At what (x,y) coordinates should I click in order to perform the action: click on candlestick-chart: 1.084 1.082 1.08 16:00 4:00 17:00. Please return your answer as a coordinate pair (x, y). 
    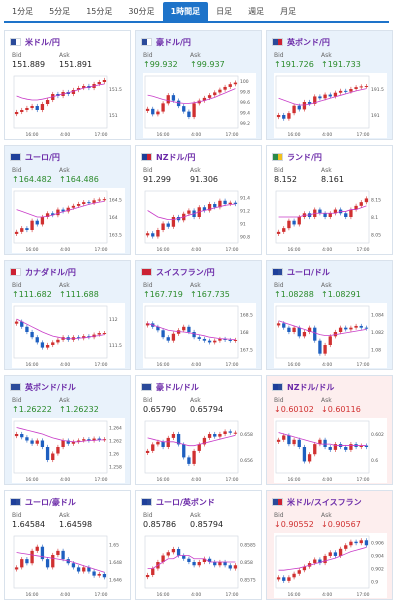
    Looking at the image, I should click on (330, 335).